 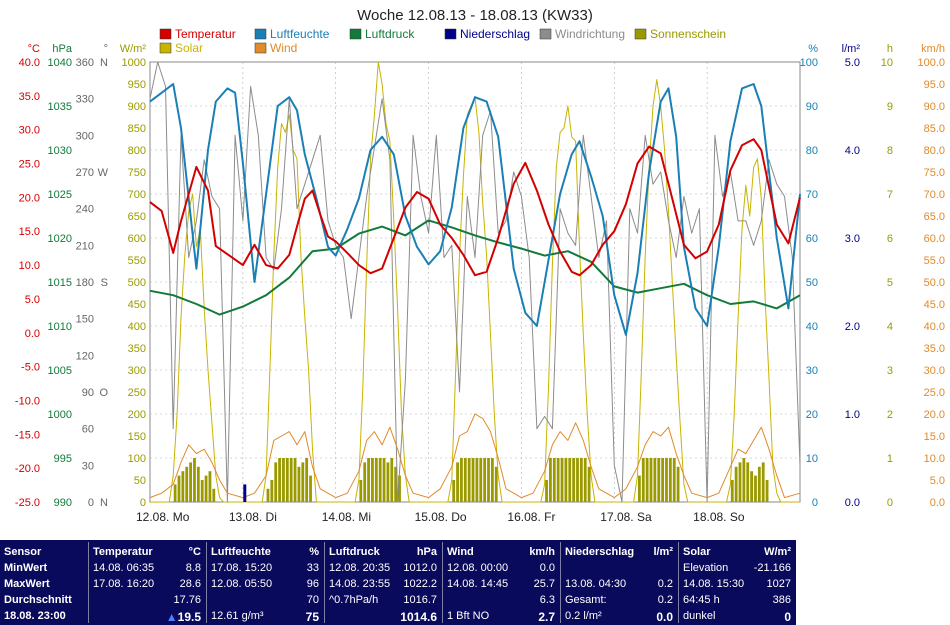 What do you see at coordinates (934, 217) in the screenshot?
I see `axis-tick-label: 65.0` at bounding box center [934, 217].